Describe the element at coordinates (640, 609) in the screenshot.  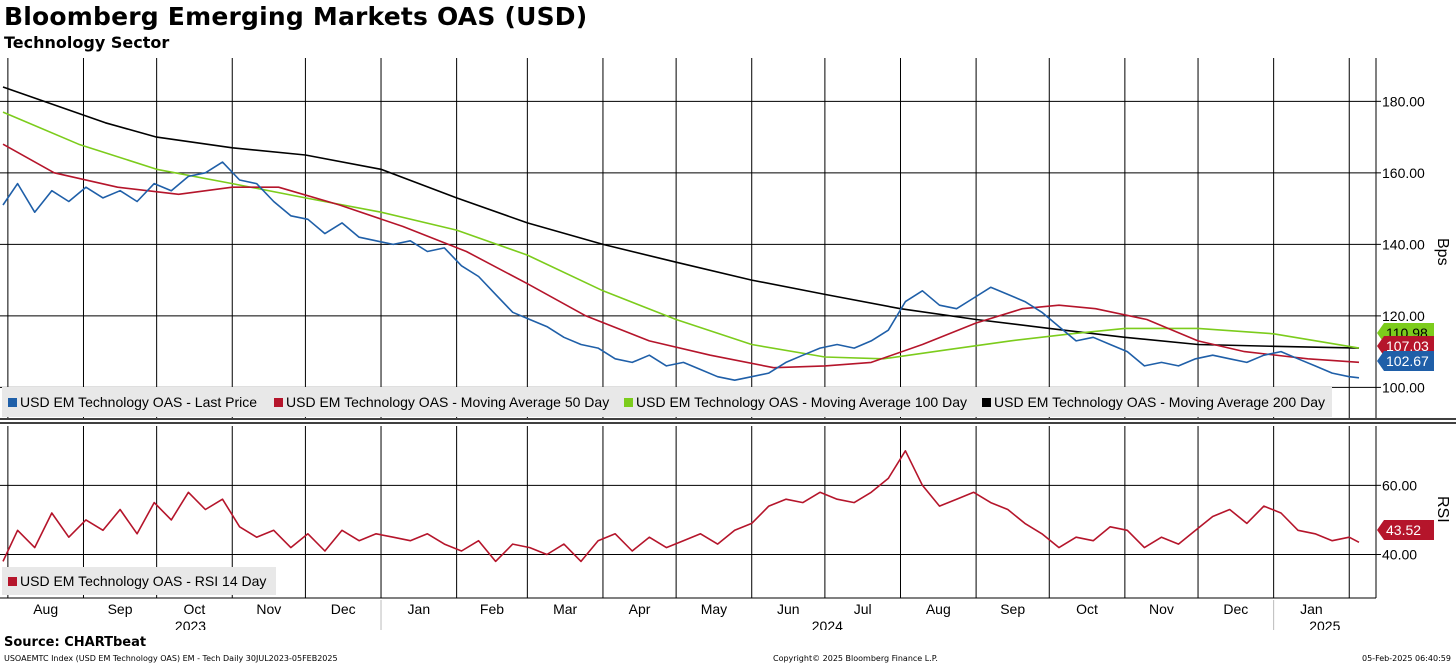
I see `x-tick-label: Apr` at that location.